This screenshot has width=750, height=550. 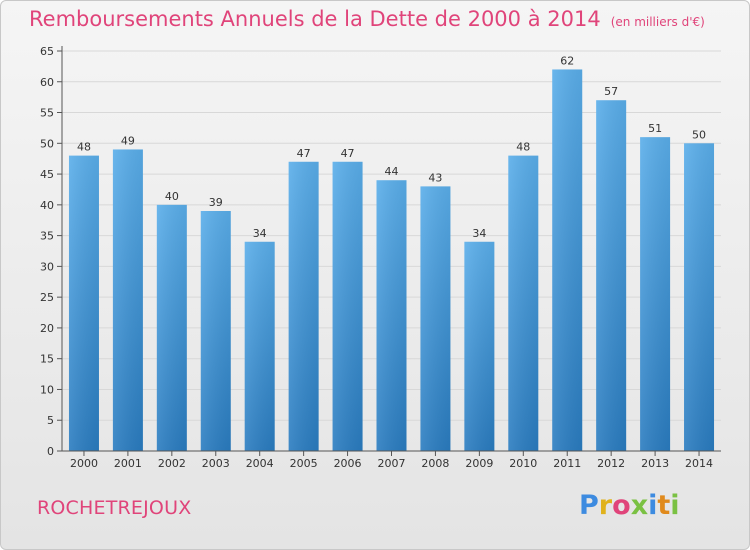 I want to click on bar-value-label: 44, so click(x=392, y=171).